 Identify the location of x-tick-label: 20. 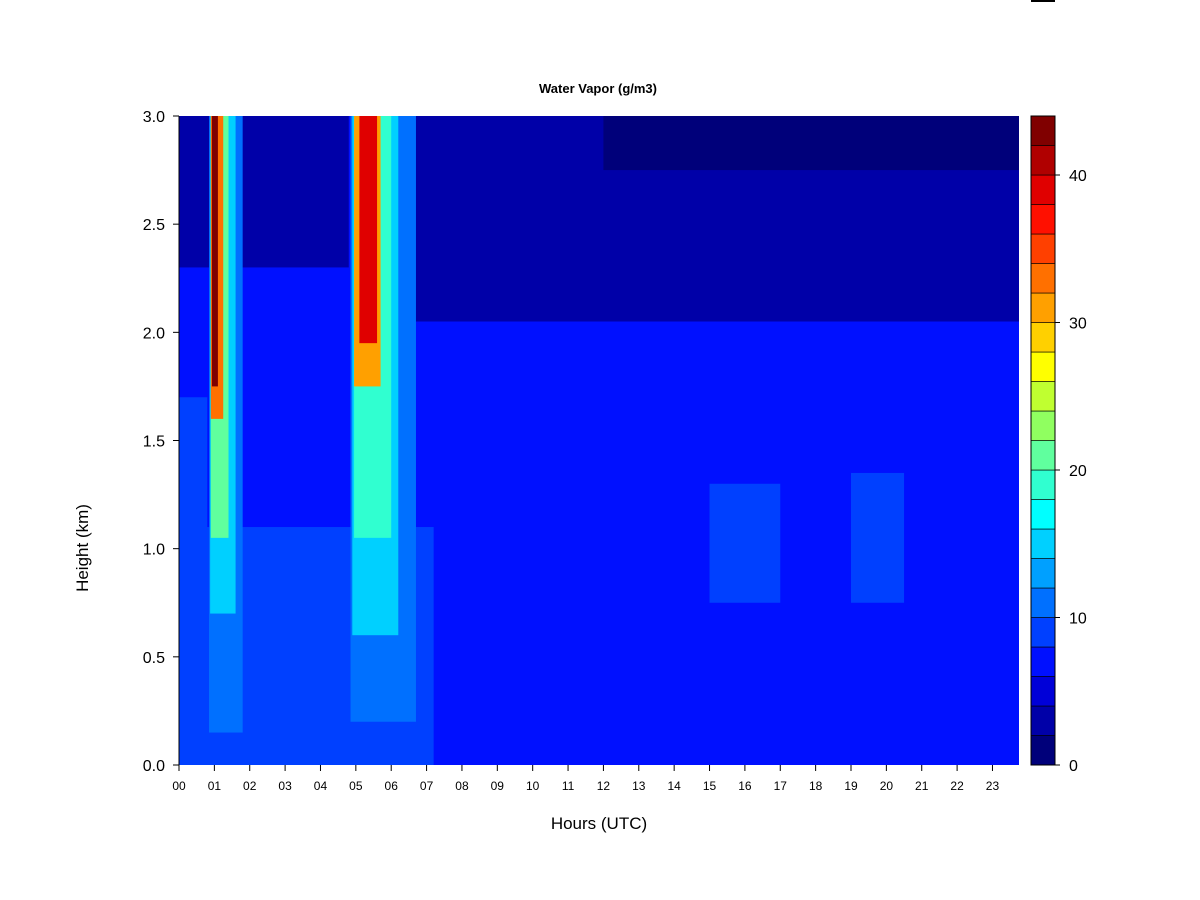
(887, 786).